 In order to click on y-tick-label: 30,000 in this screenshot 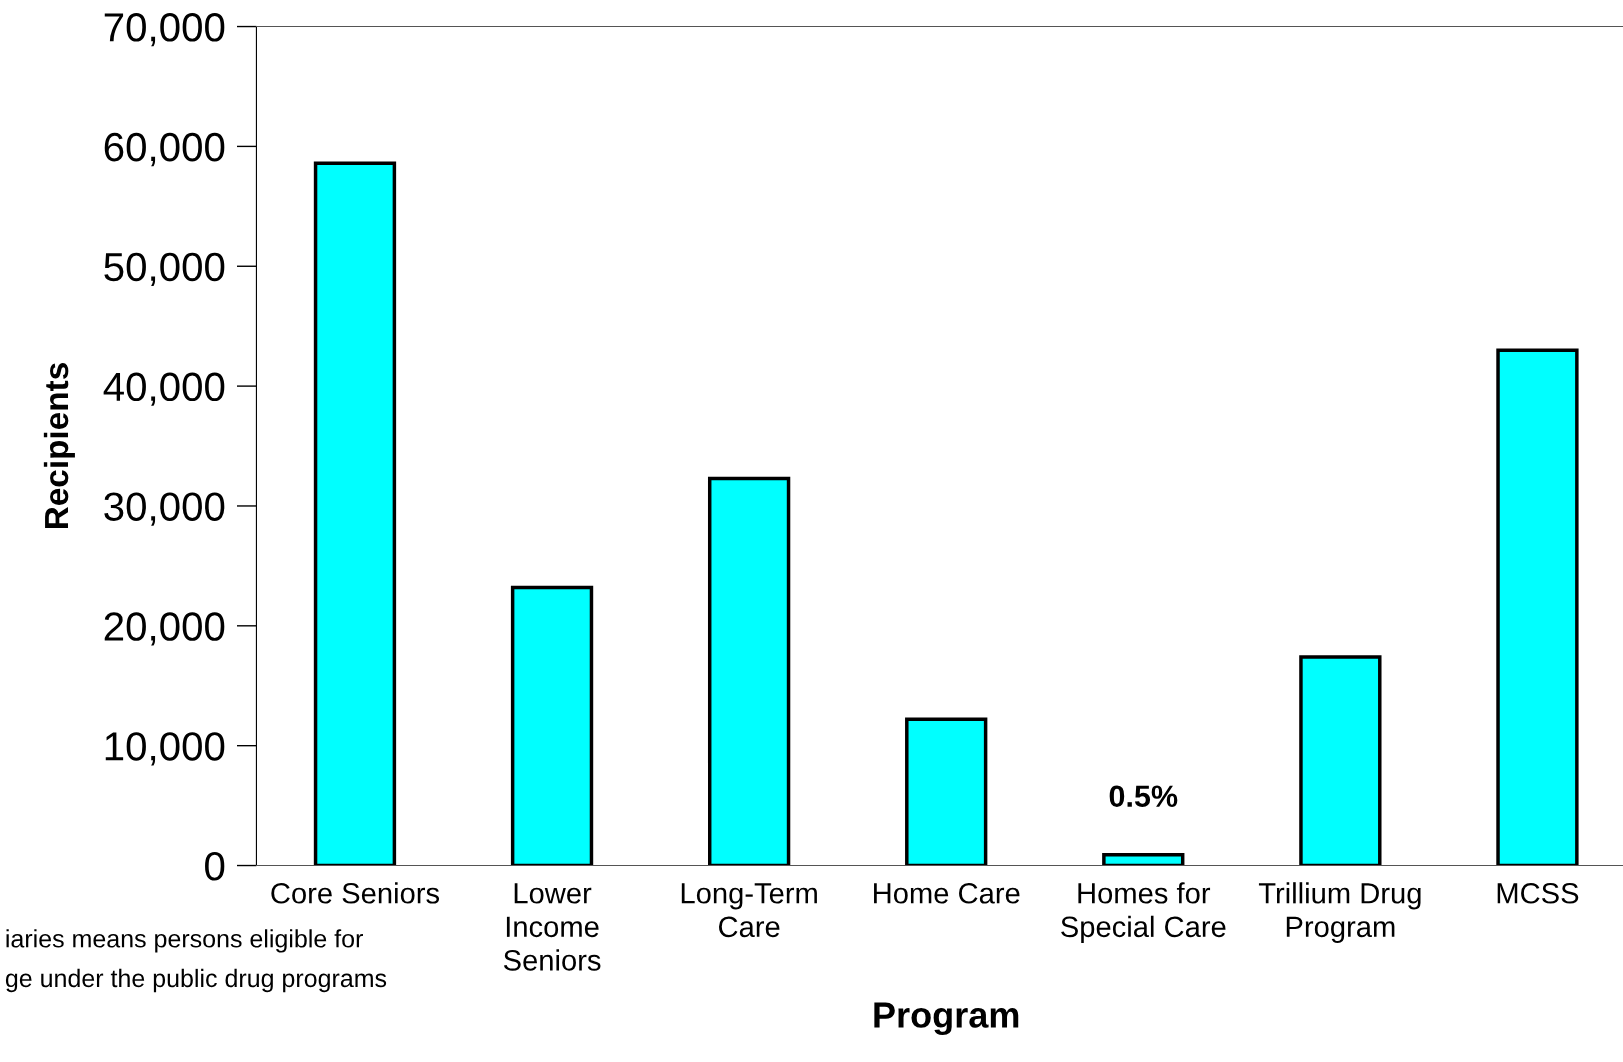, I will do `click(164, 509)`.